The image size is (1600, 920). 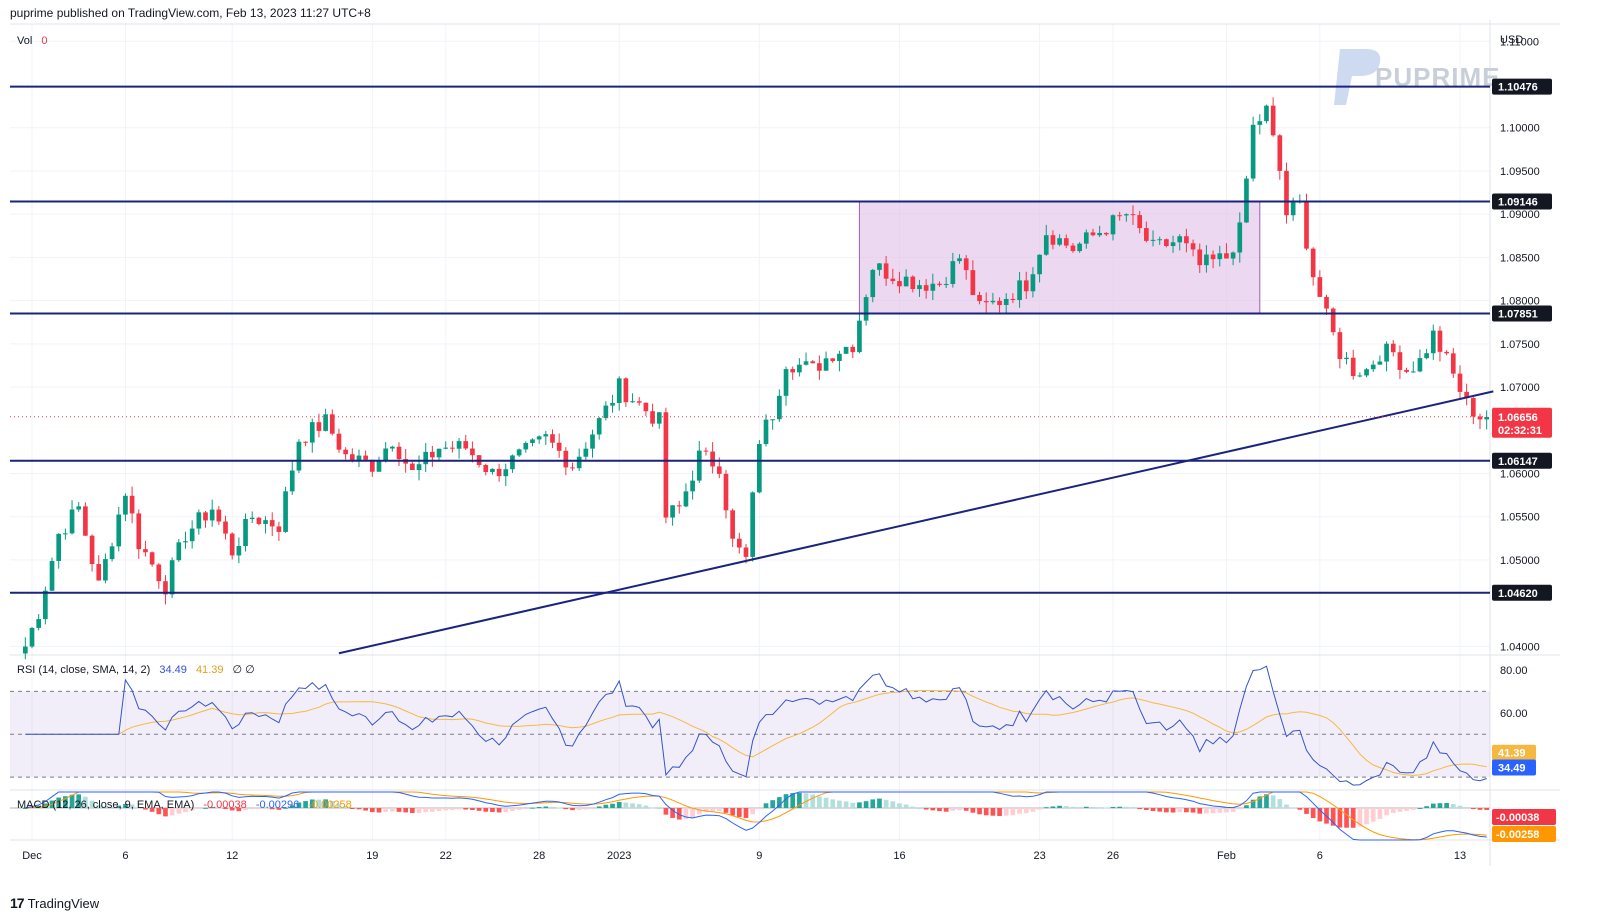 I want to click on time-axis: Dec 6 12 19 22 28 2023 9 16 23 26 Feb 6 13, so click(x=744, y=856).